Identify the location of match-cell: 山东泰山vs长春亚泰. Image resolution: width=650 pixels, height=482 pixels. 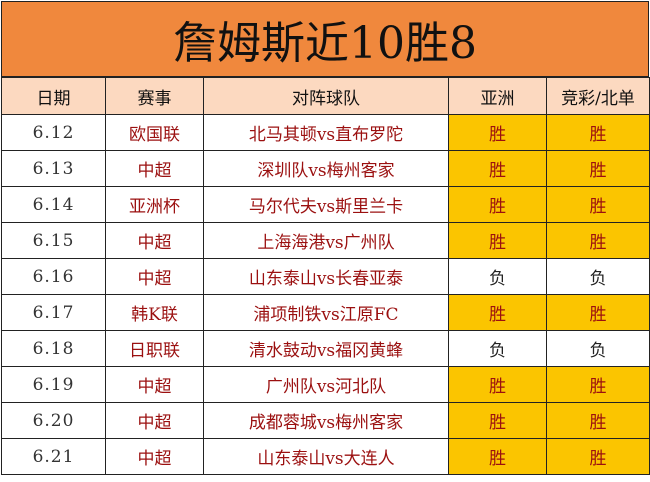
(326, 276).